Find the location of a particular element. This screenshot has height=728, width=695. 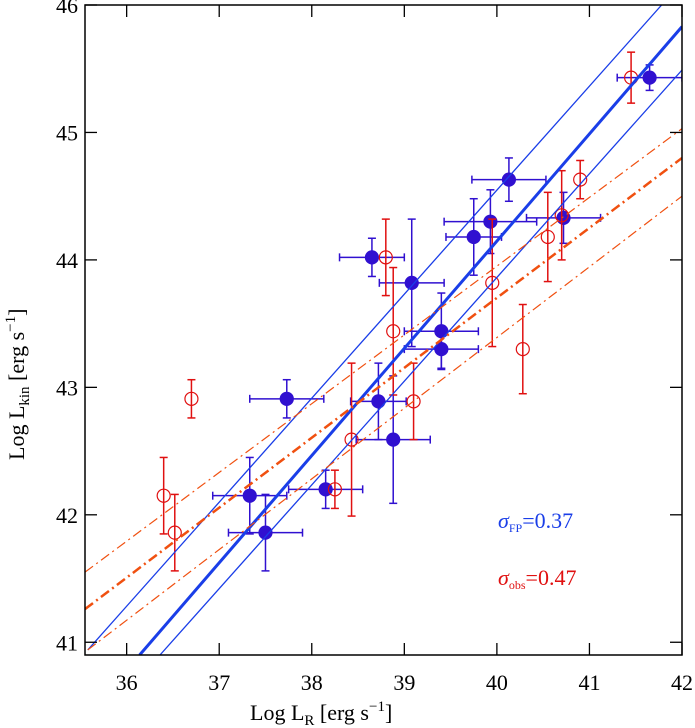

x-axis-label: Log LR [erg s−1] is located at coordinates (321, 713).